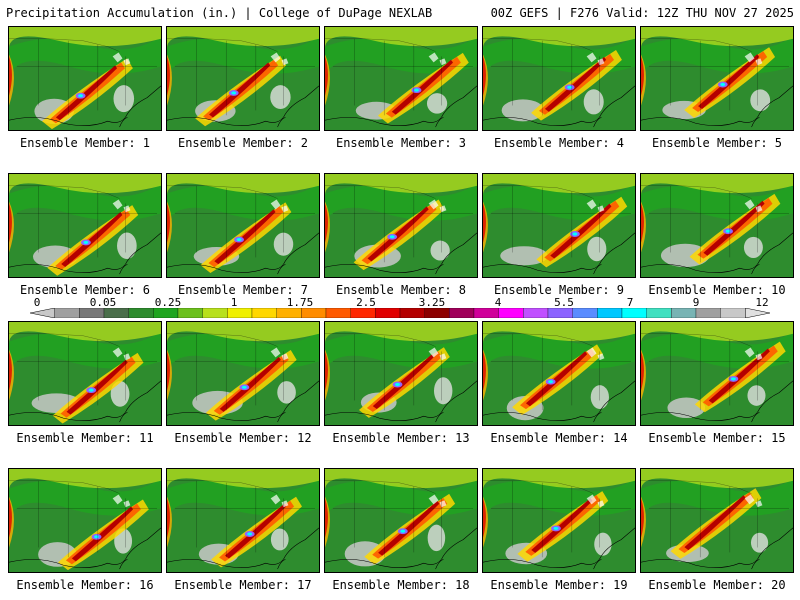 This screenshot has height=600, width=800. Describe the element at coordinates (37, 302) in the screenshot. I see `color-scale-tick-label: 0` at that location.